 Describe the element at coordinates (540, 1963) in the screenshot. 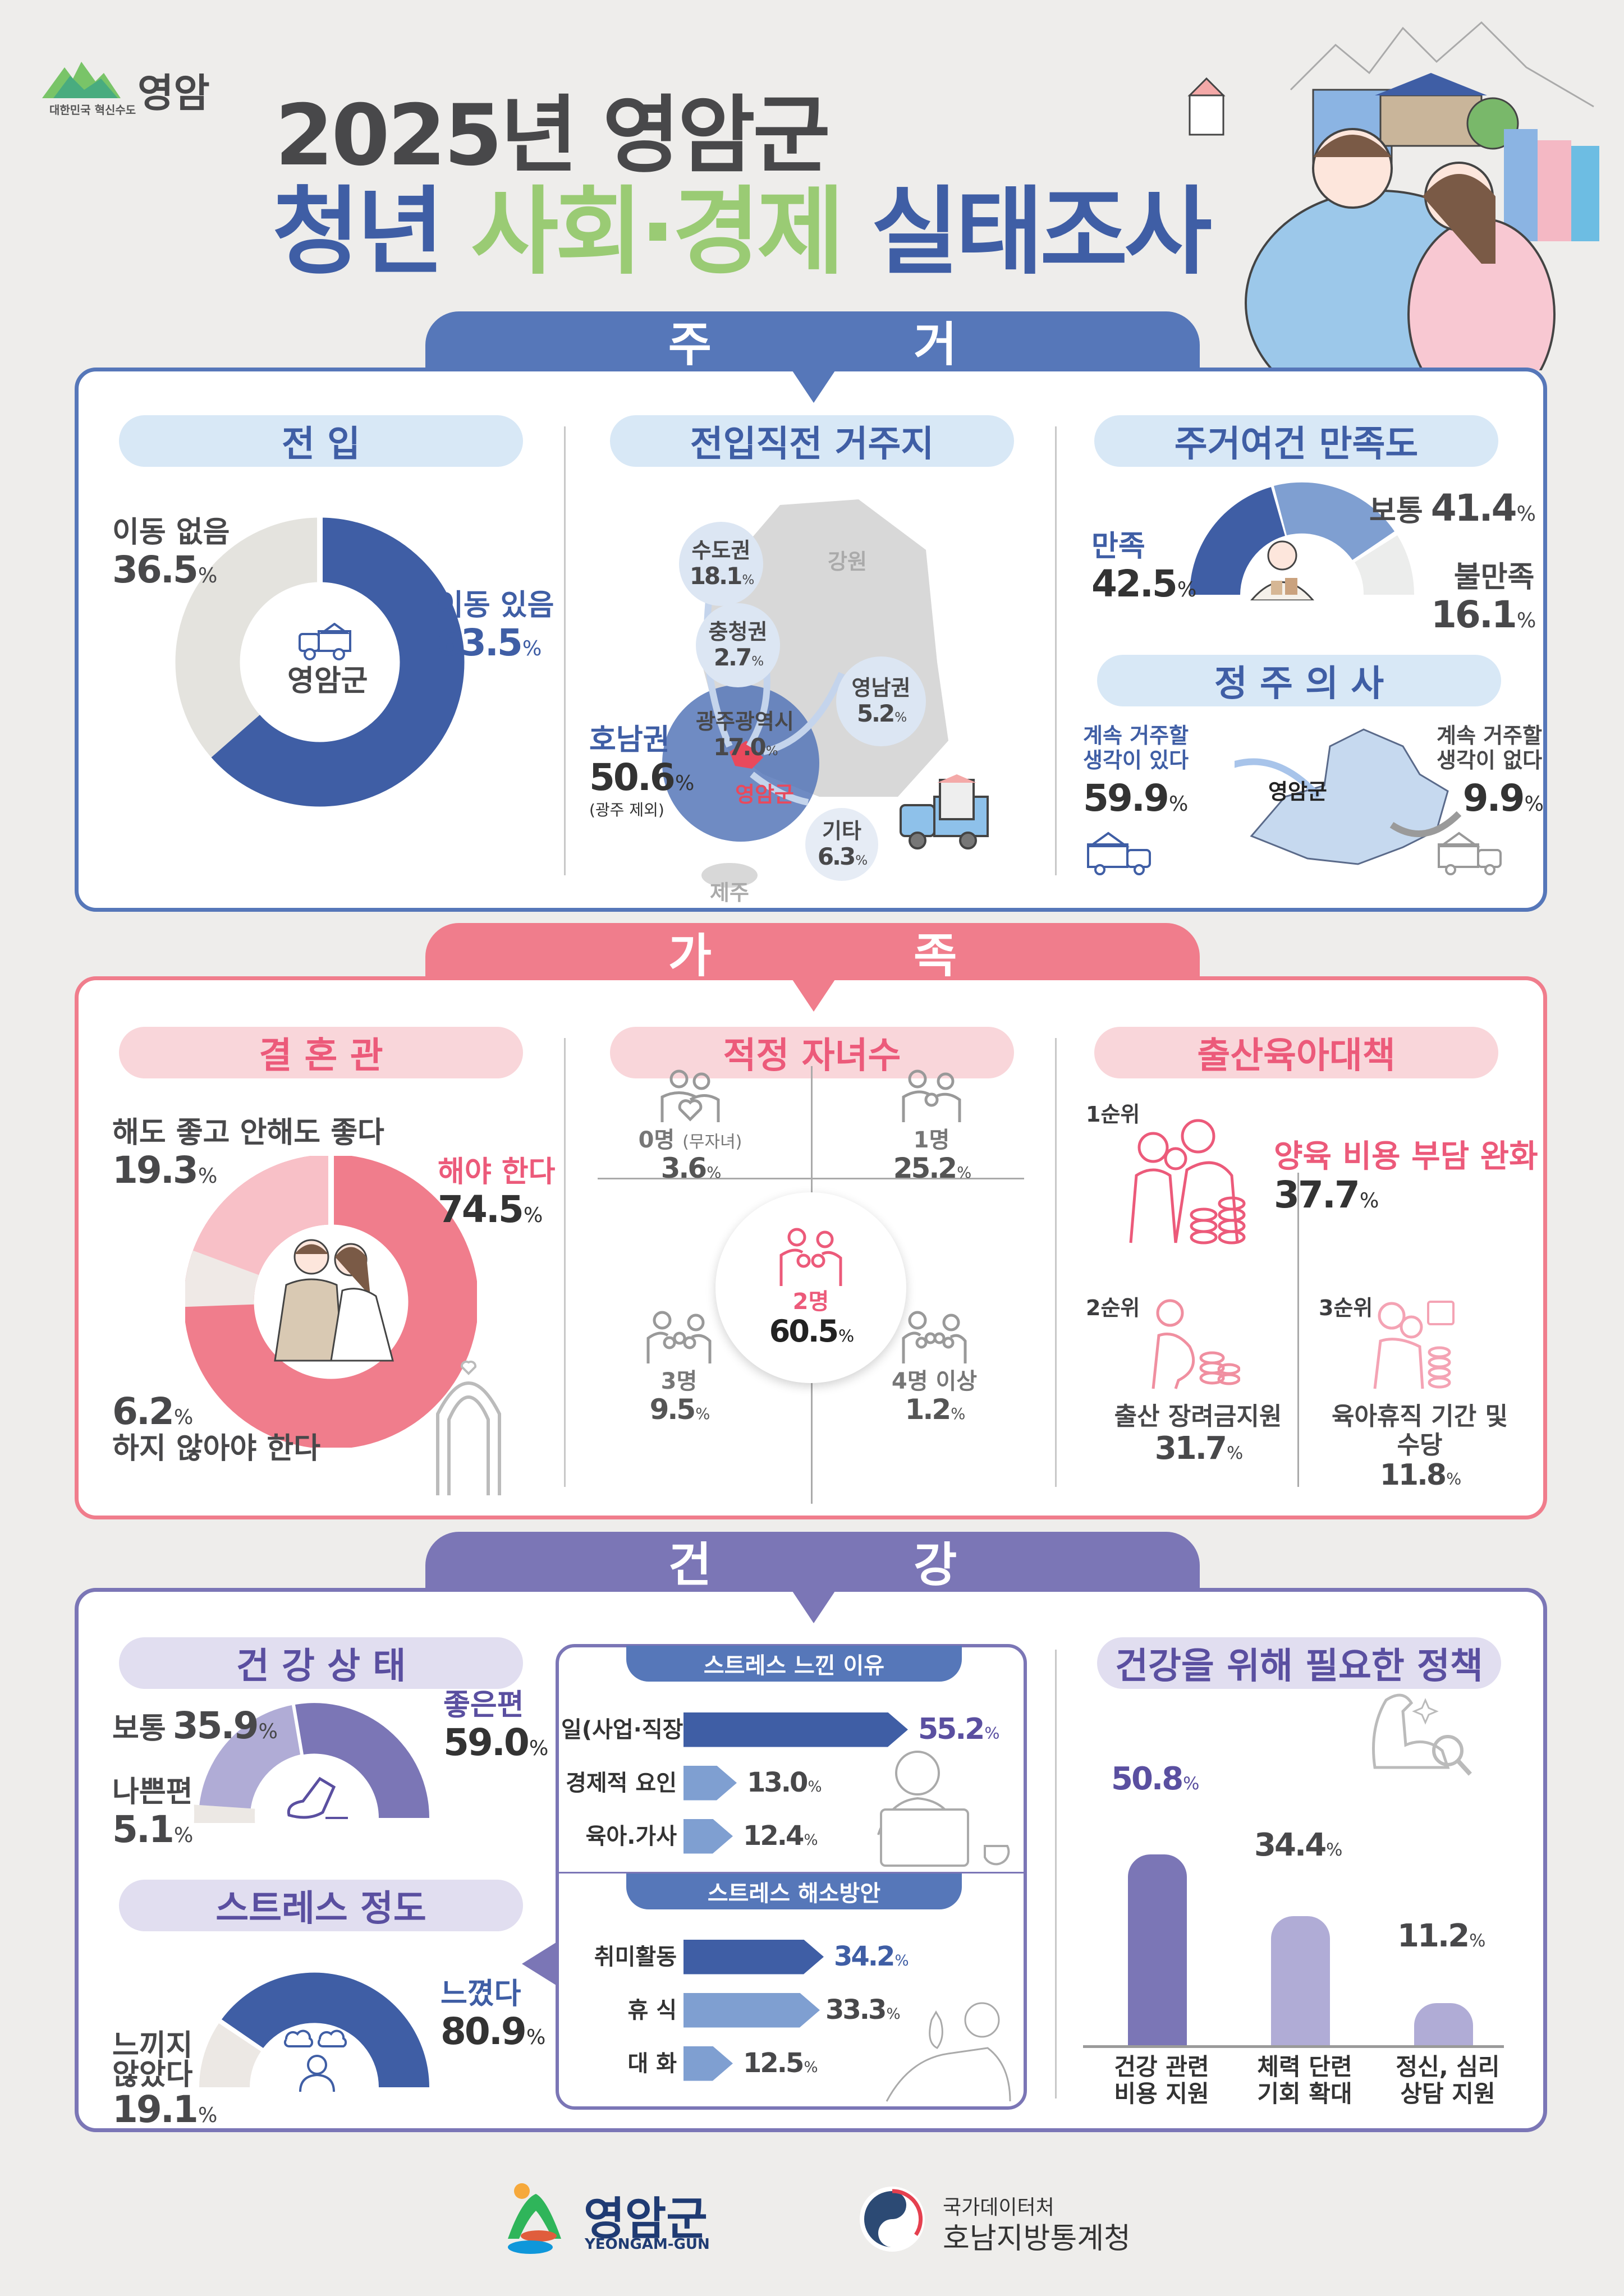

I see `speech-pointer` at that location.